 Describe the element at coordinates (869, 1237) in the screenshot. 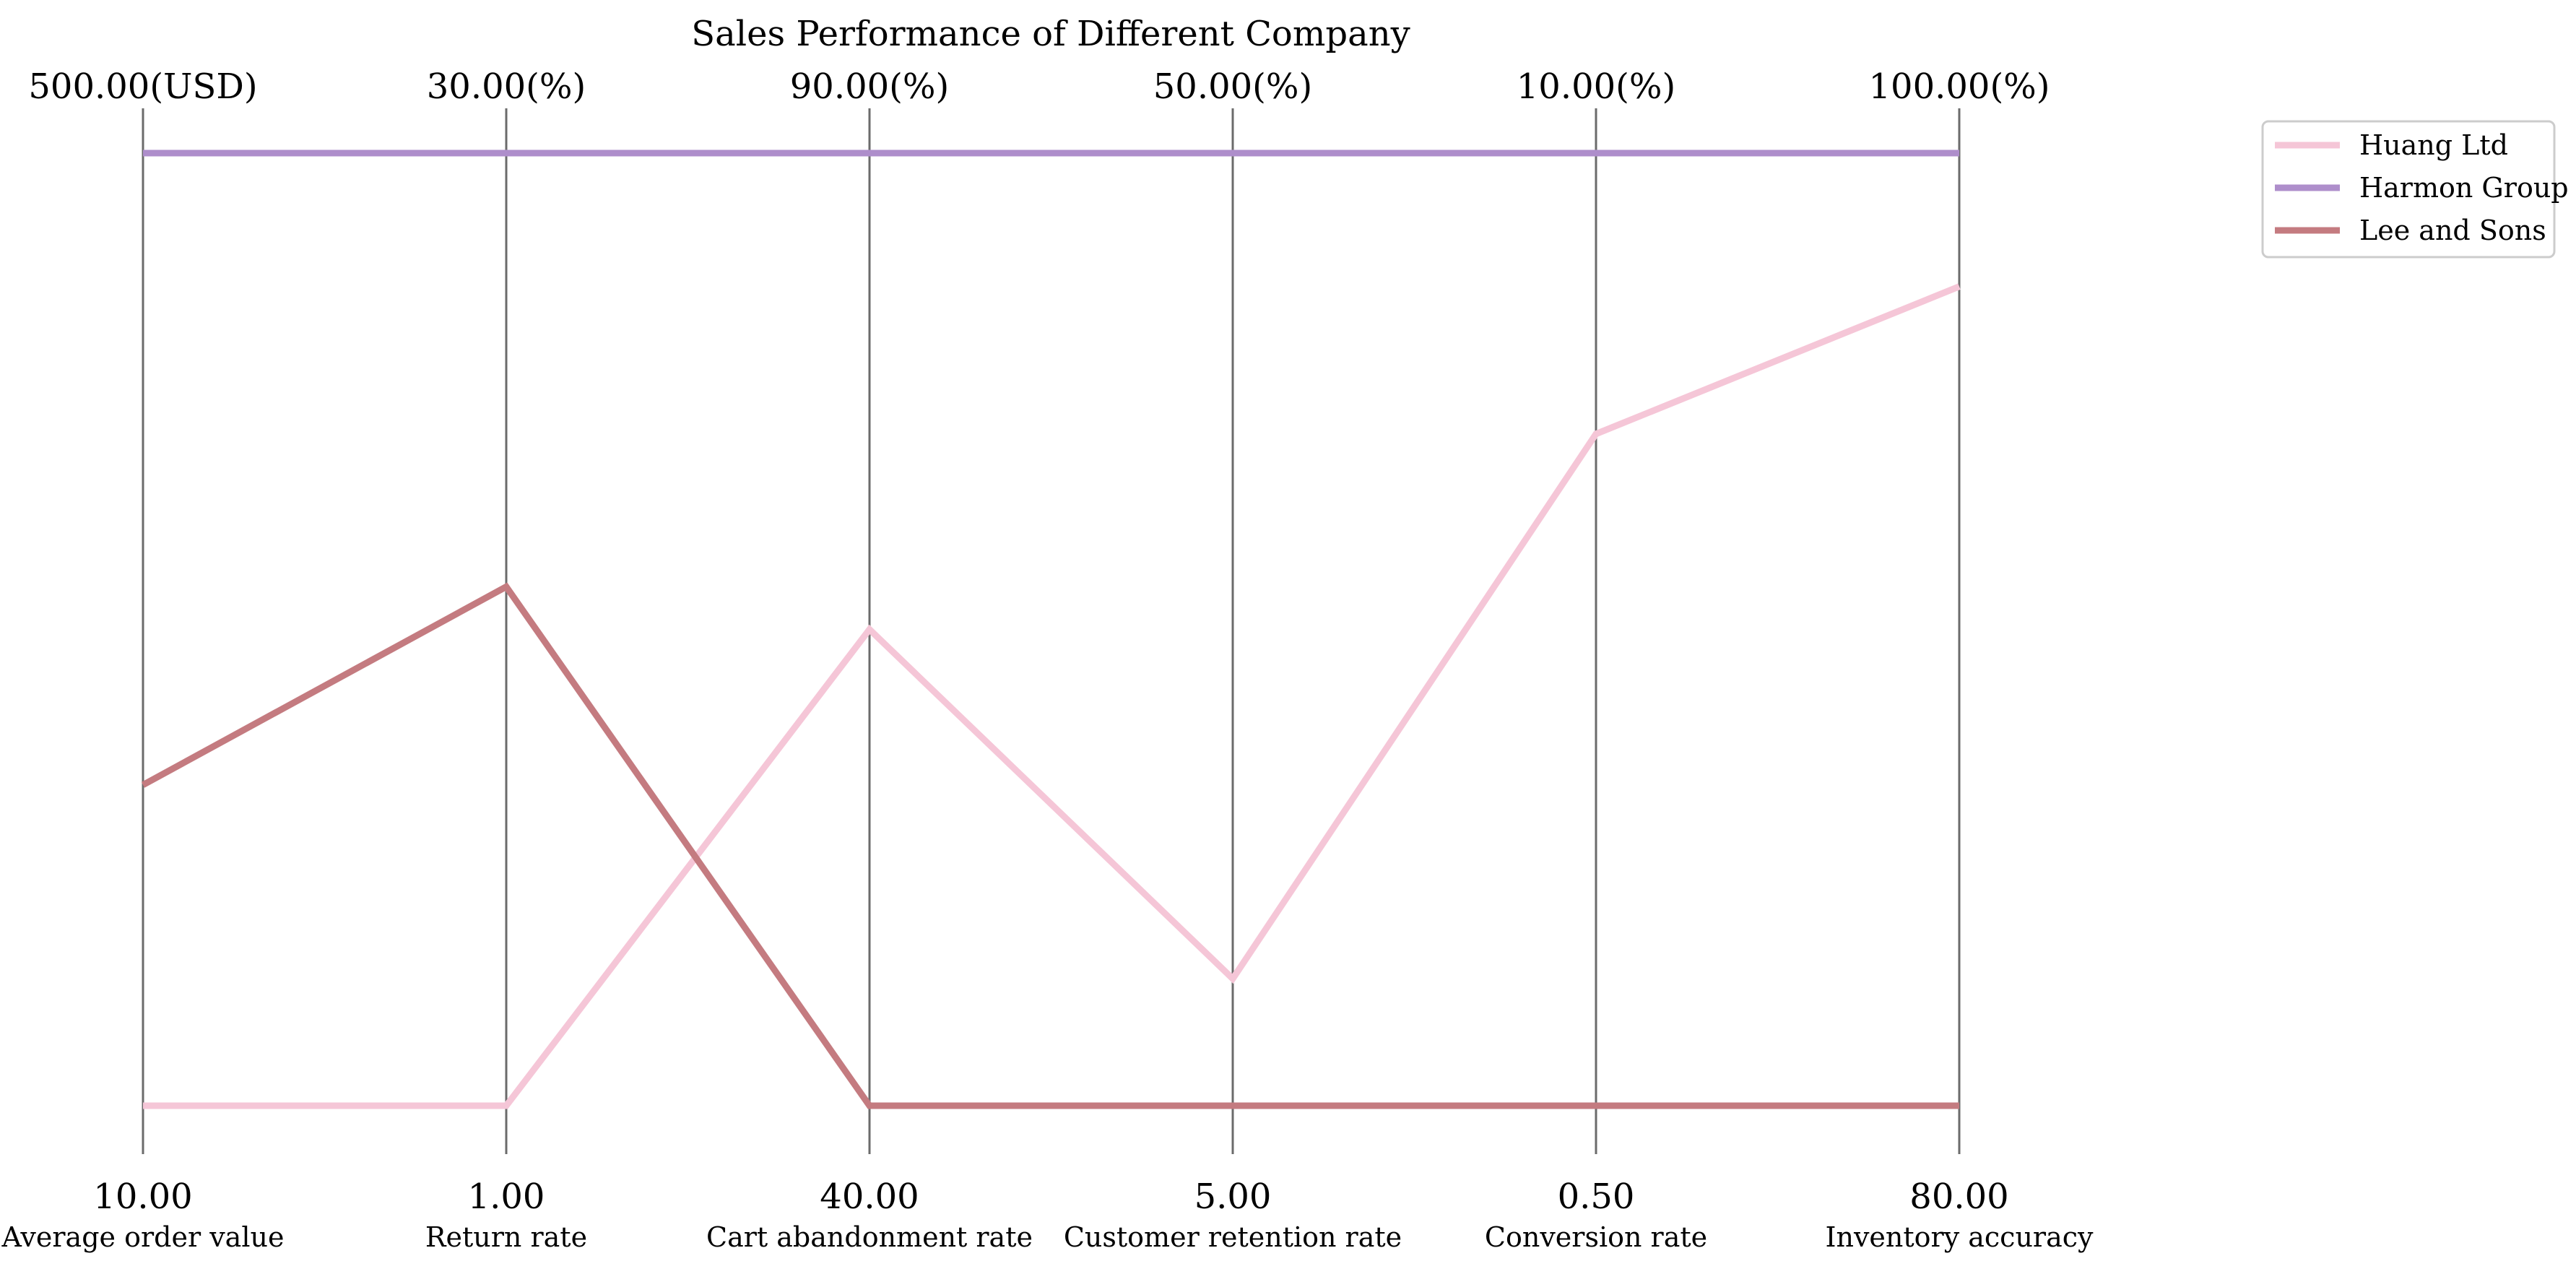

I see `axis-name-label: Cart abandonment rate` at that location.